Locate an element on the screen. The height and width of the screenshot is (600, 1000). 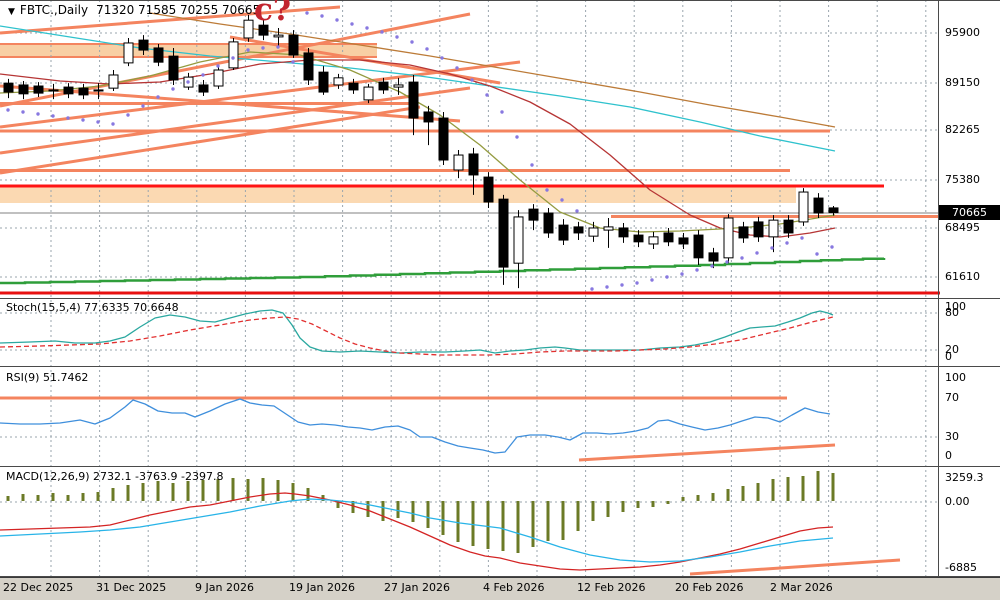
macd-main-line is located at coordinates (417, 531).